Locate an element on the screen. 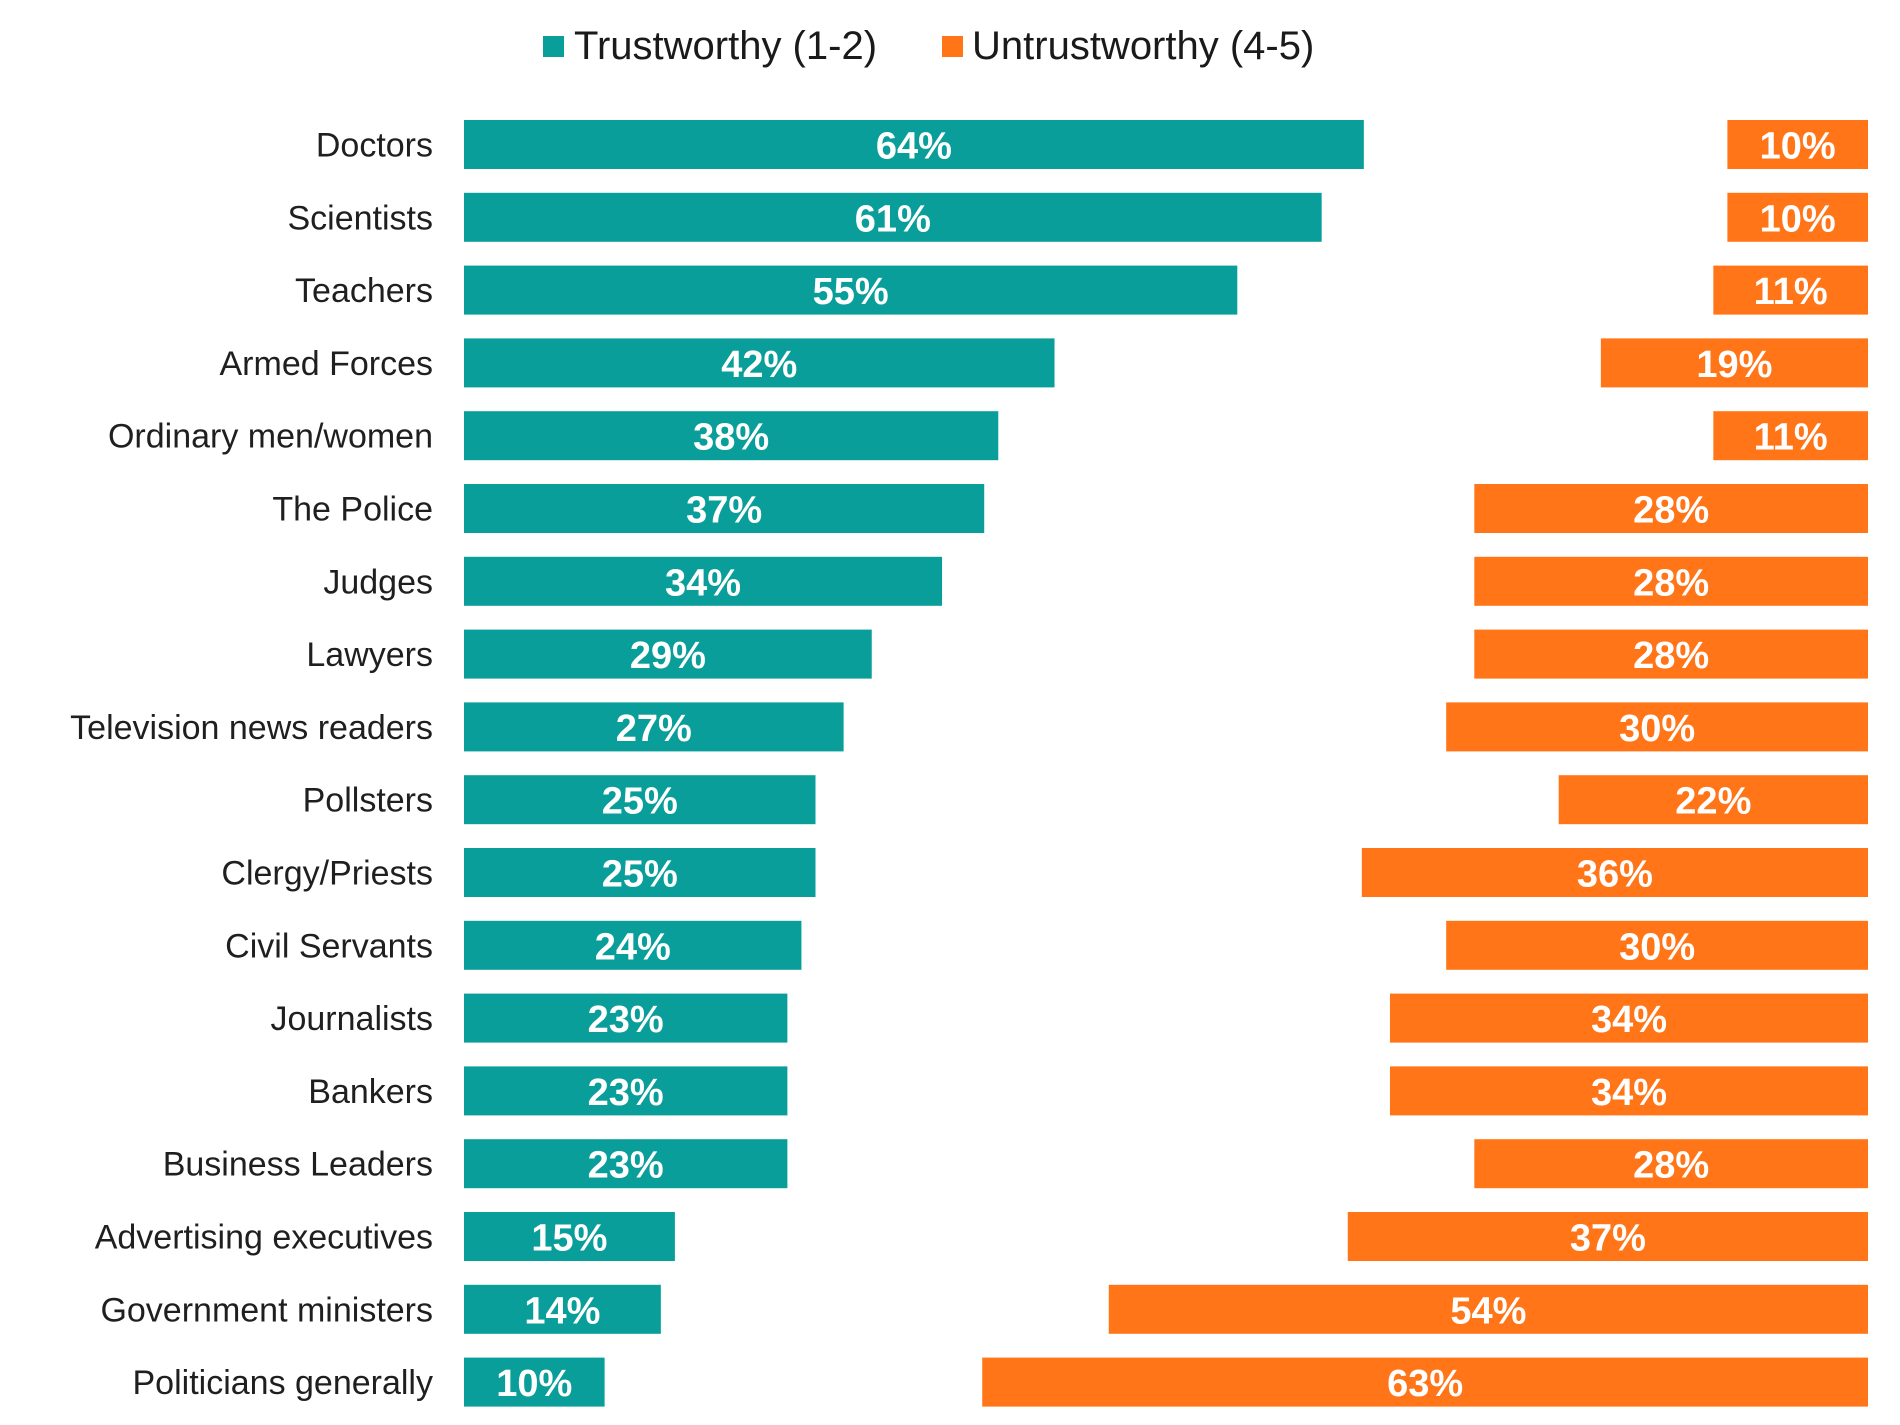 The height and width of the screenshot is (1425, 1900). value-label-trustworthy: 10% is located at coordinates (534, 1384).